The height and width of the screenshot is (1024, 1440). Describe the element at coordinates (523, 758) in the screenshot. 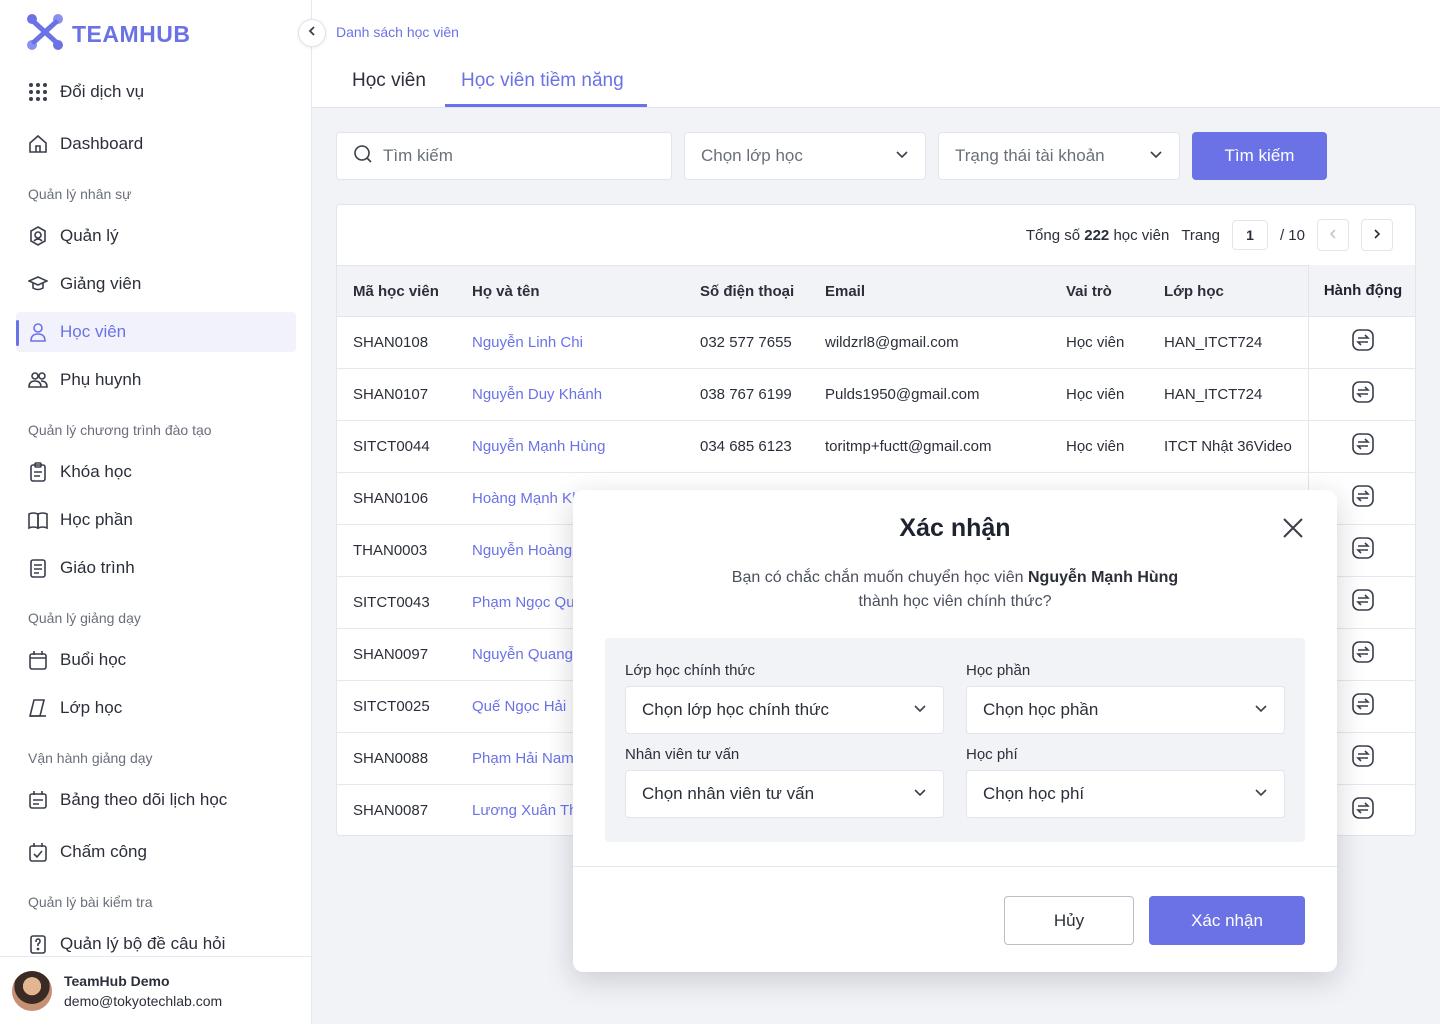

I see `student-name-link: Phạm Hải Nam` at that location.